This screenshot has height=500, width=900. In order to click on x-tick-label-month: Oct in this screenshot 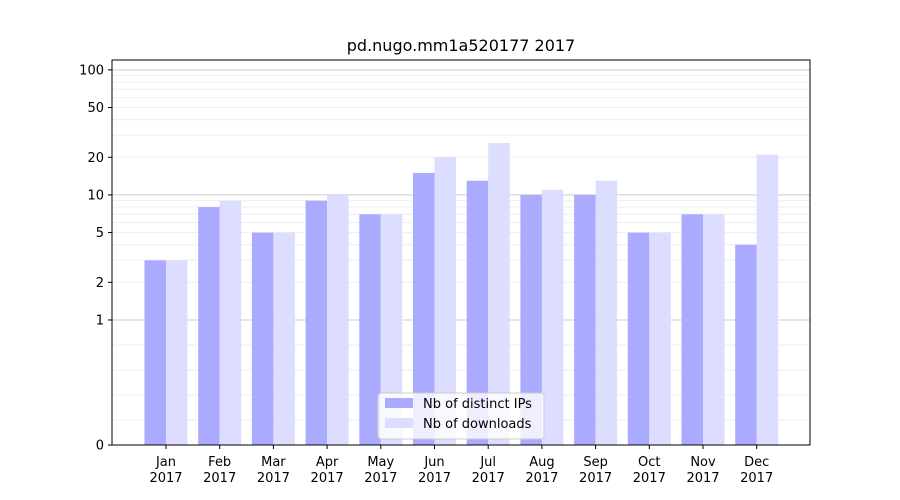, I will do `click(649, 462)`.